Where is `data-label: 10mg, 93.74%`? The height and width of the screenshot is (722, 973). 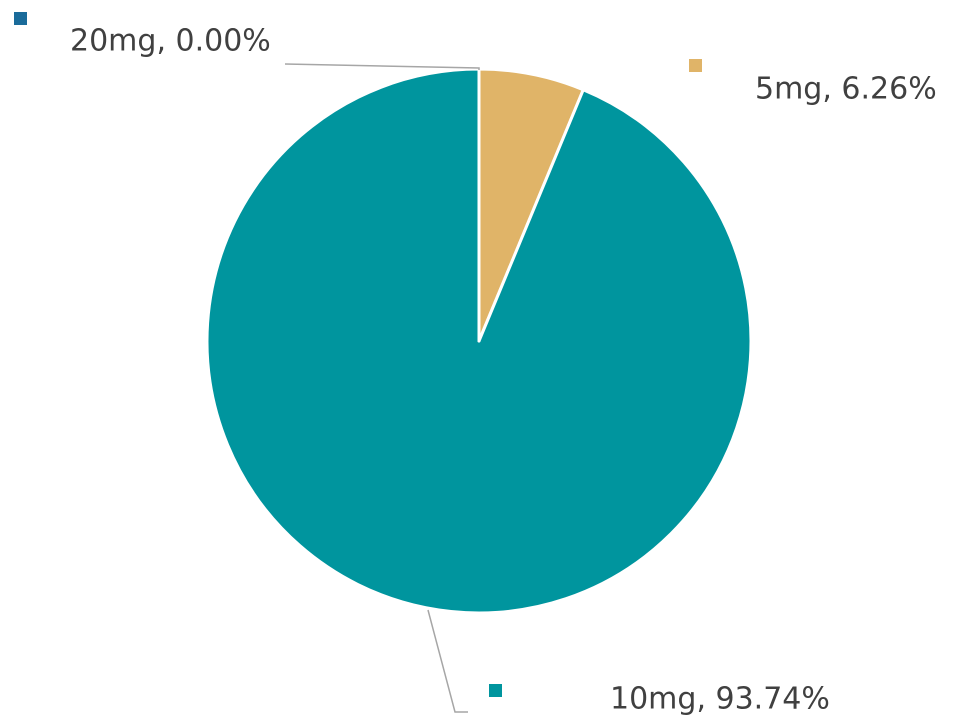 data-label: 10mg, 93.74% is located at coordinates (720, 699).